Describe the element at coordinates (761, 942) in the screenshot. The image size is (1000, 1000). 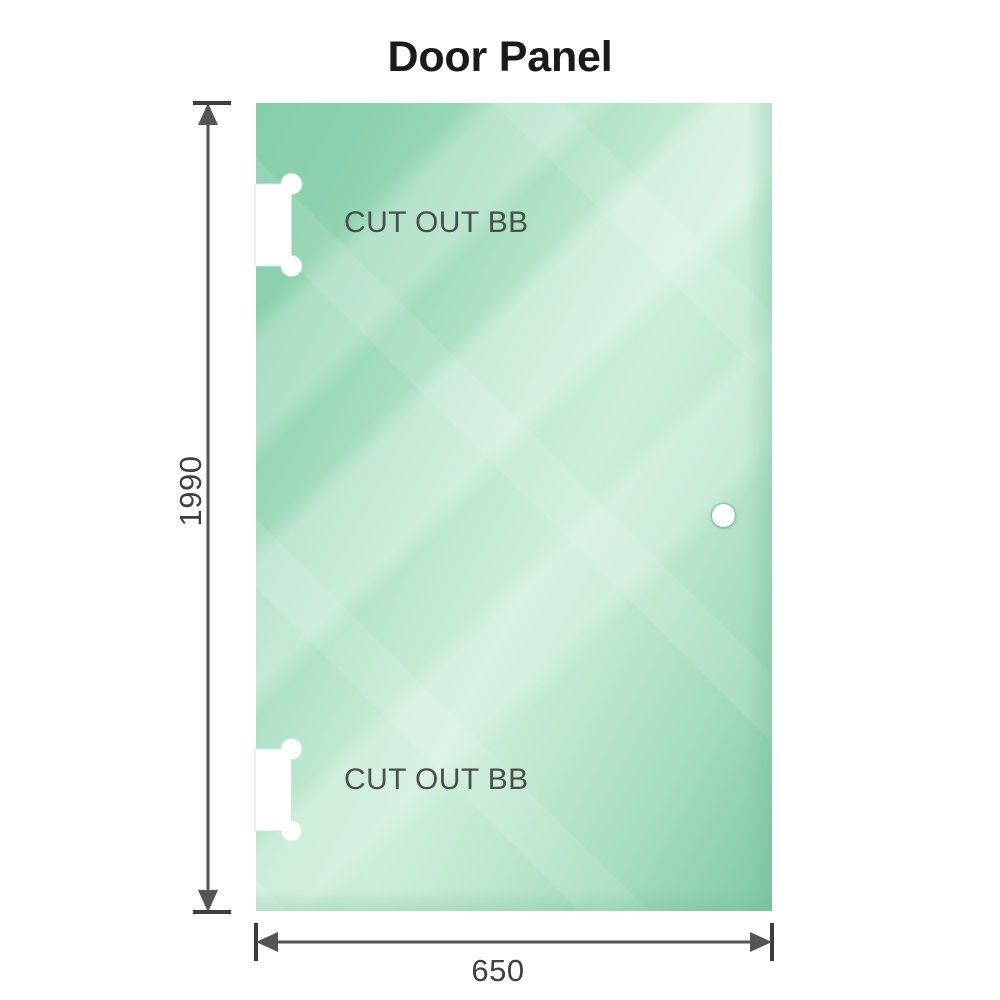
I see `arrowhead-right` at that location.